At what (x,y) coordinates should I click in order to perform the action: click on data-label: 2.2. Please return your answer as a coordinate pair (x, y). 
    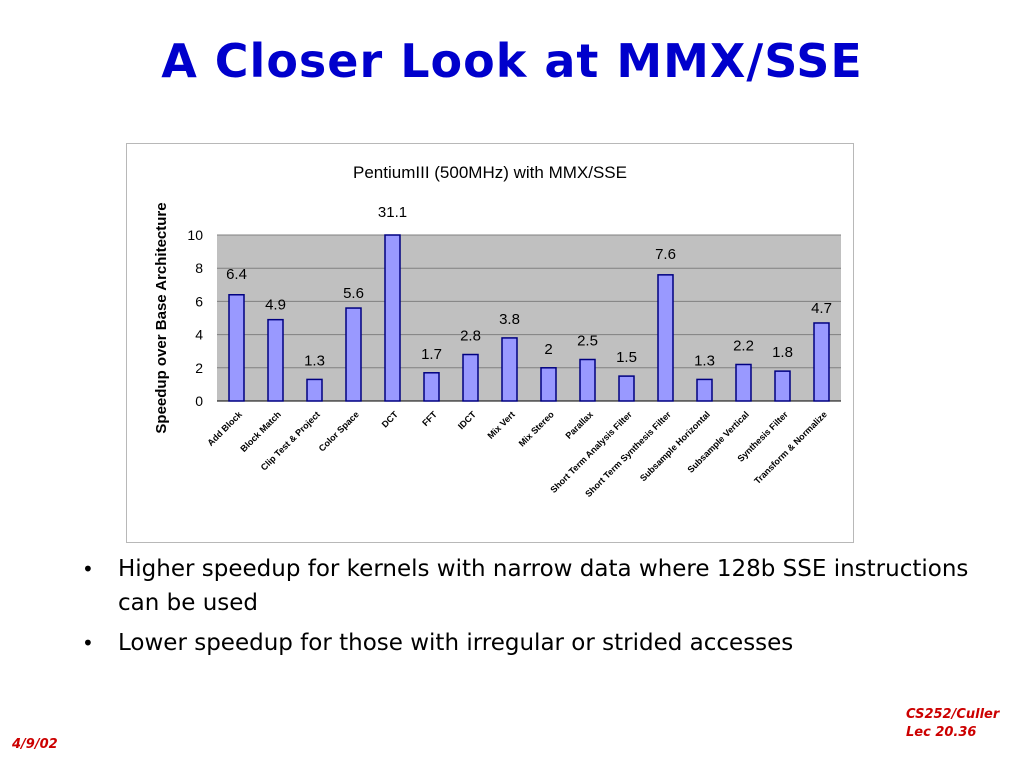
    Looking at the image, I should click on (743, 345).